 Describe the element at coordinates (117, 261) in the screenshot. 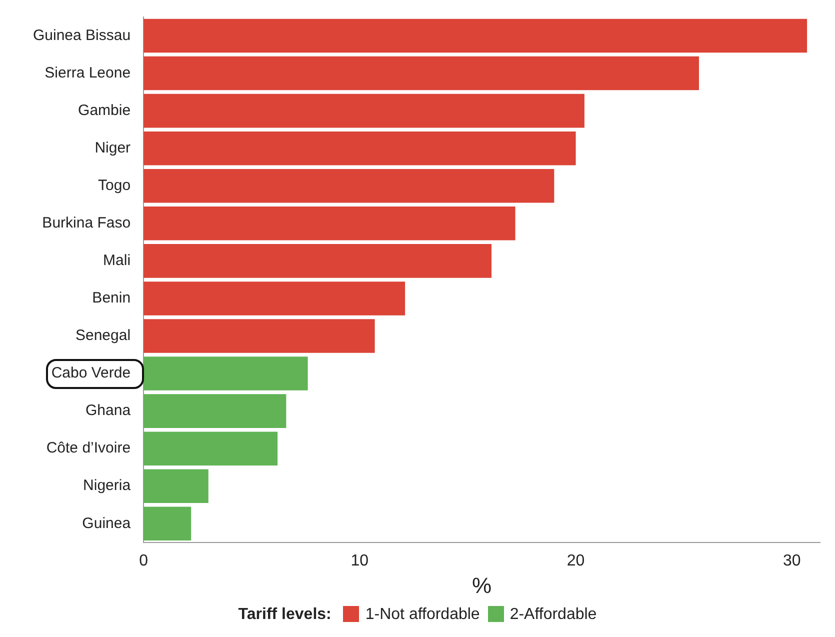

I see `y-tick-label: Mali` at that location.